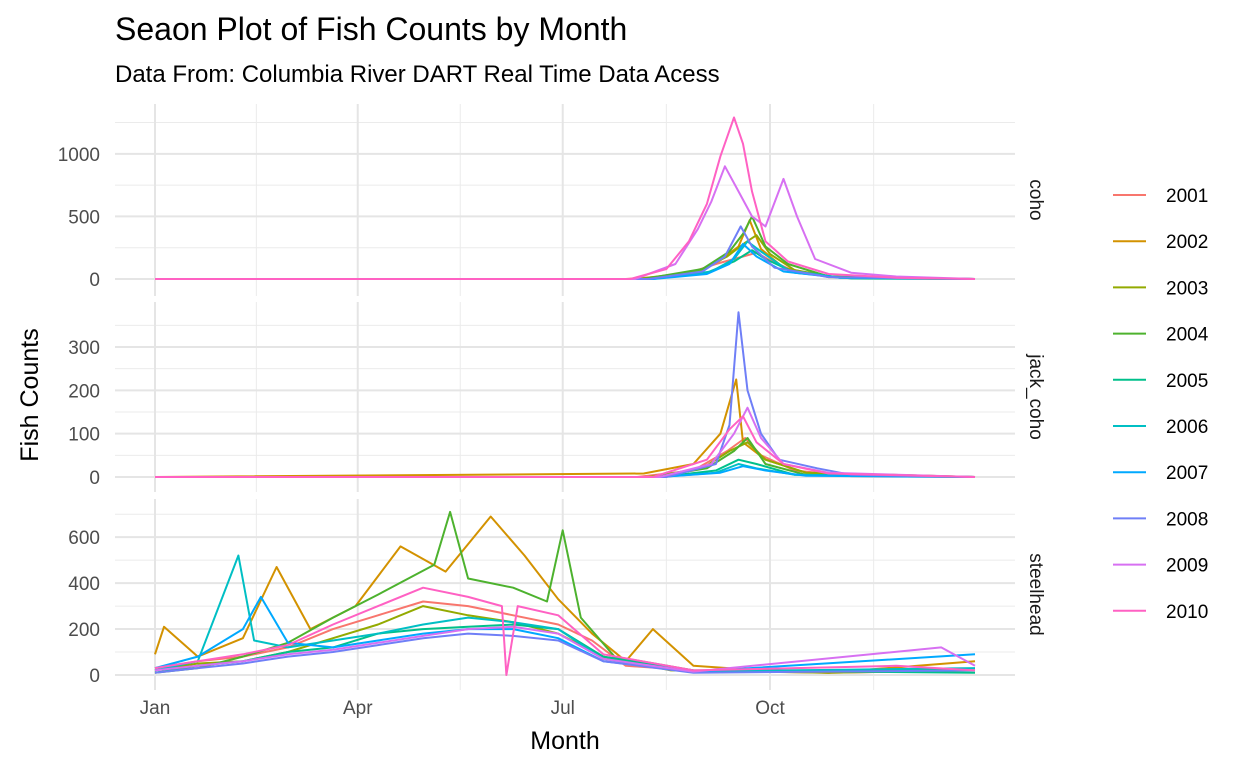 The height and width of the screenshot is (768, 1248). I want to click on y-axis-title: Fish Counts, so click(30, 394).